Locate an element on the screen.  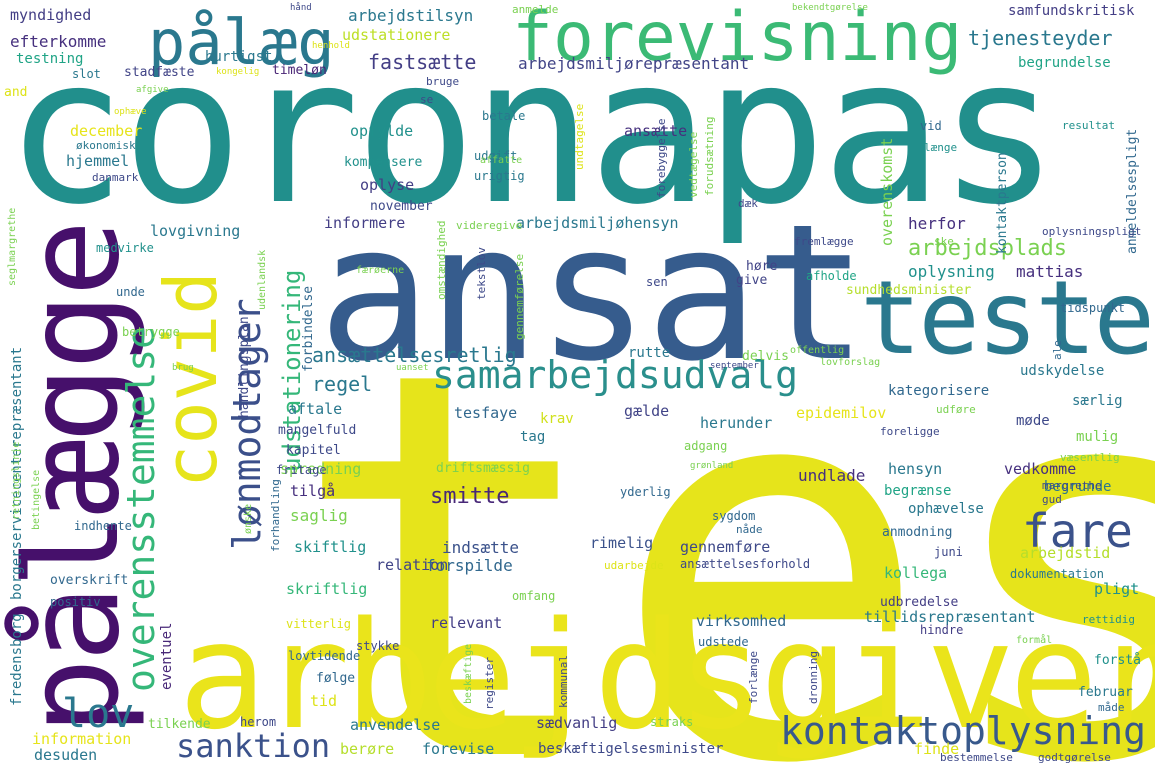
cloud-word: oplysning is located at coordinates (951, 271).